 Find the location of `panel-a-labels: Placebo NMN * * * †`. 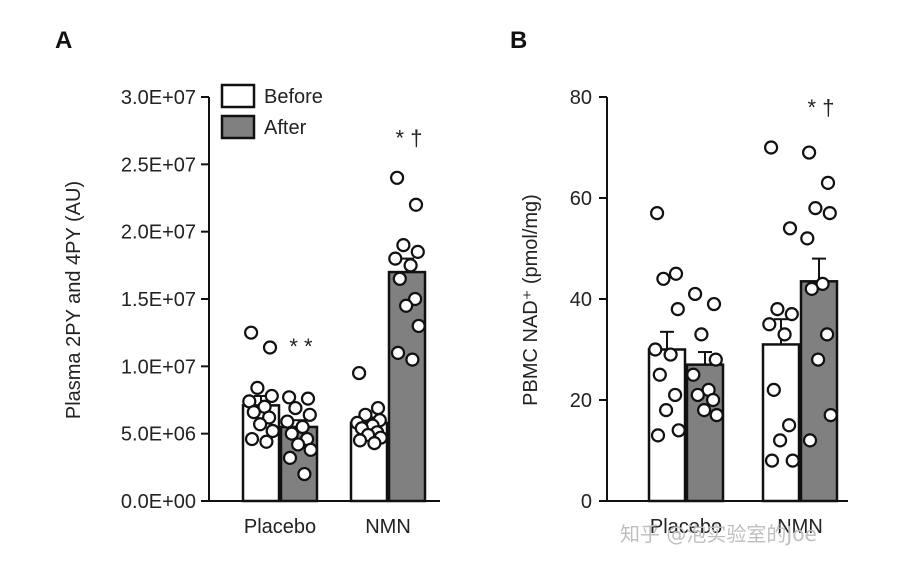

panel-a-labels: Placebo NMN * * * † is located at coordinates (333, 331).